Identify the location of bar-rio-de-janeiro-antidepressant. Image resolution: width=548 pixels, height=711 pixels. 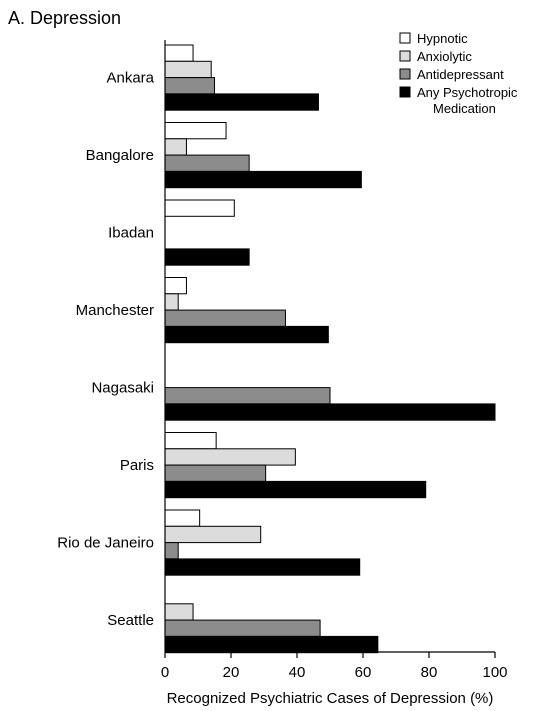
(171, 551).